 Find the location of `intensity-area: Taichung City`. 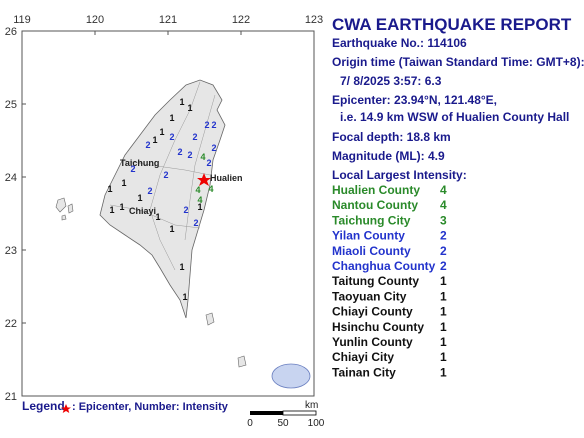

intensity-area: Taichung City is located at coordinates (371, 220).